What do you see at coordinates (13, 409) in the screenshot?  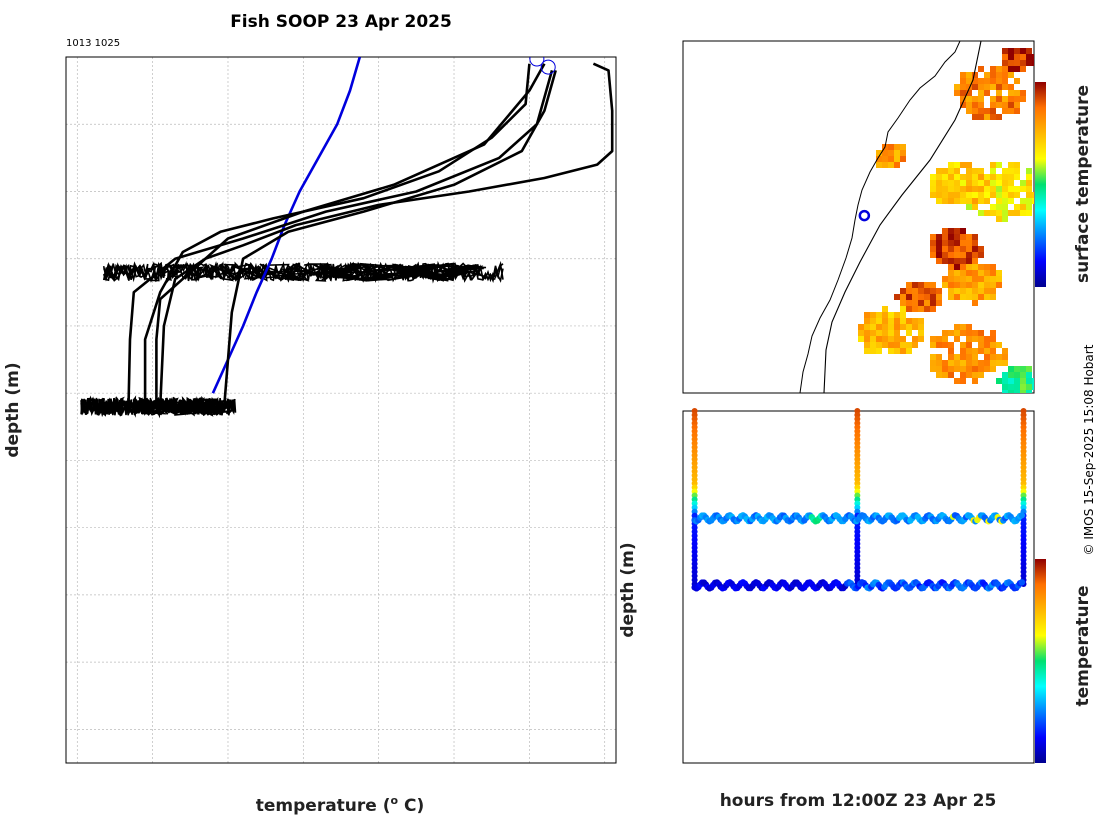 I see `profile-y-label: depth (m)` at bounding box center [13, 409].